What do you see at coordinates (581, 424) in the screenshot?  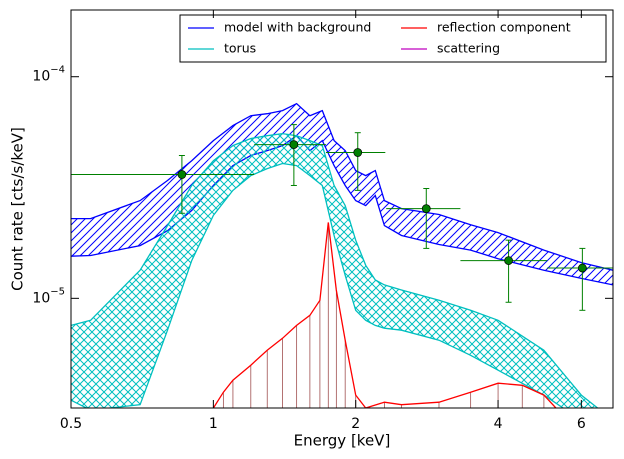 I see `x-tick-label: 6` at bounding box center [581, 424].